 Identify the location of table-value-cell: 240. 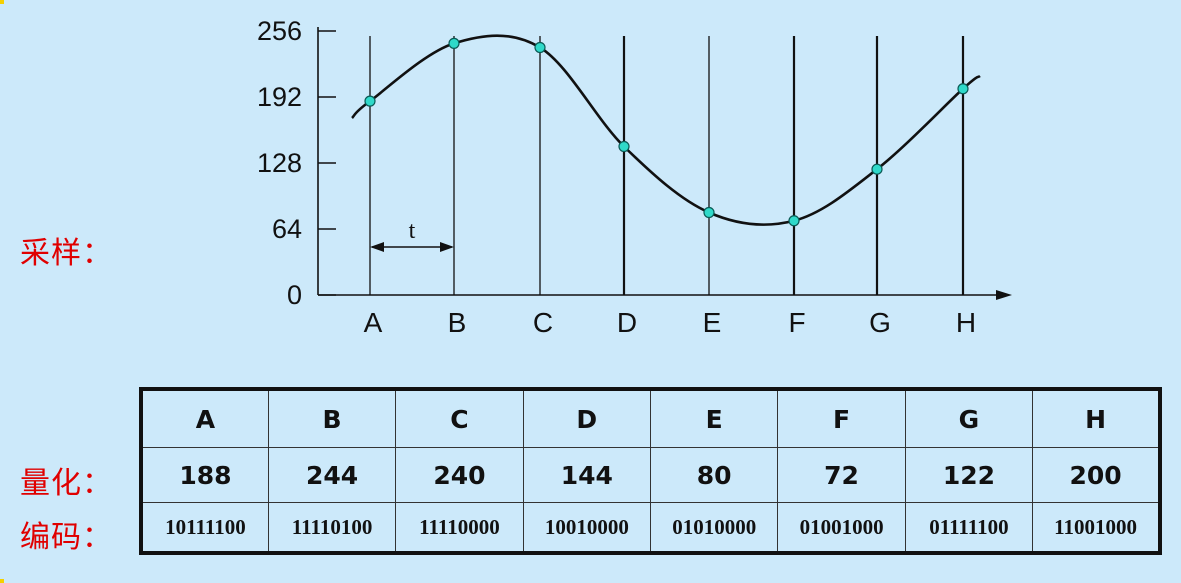
(459, 475).